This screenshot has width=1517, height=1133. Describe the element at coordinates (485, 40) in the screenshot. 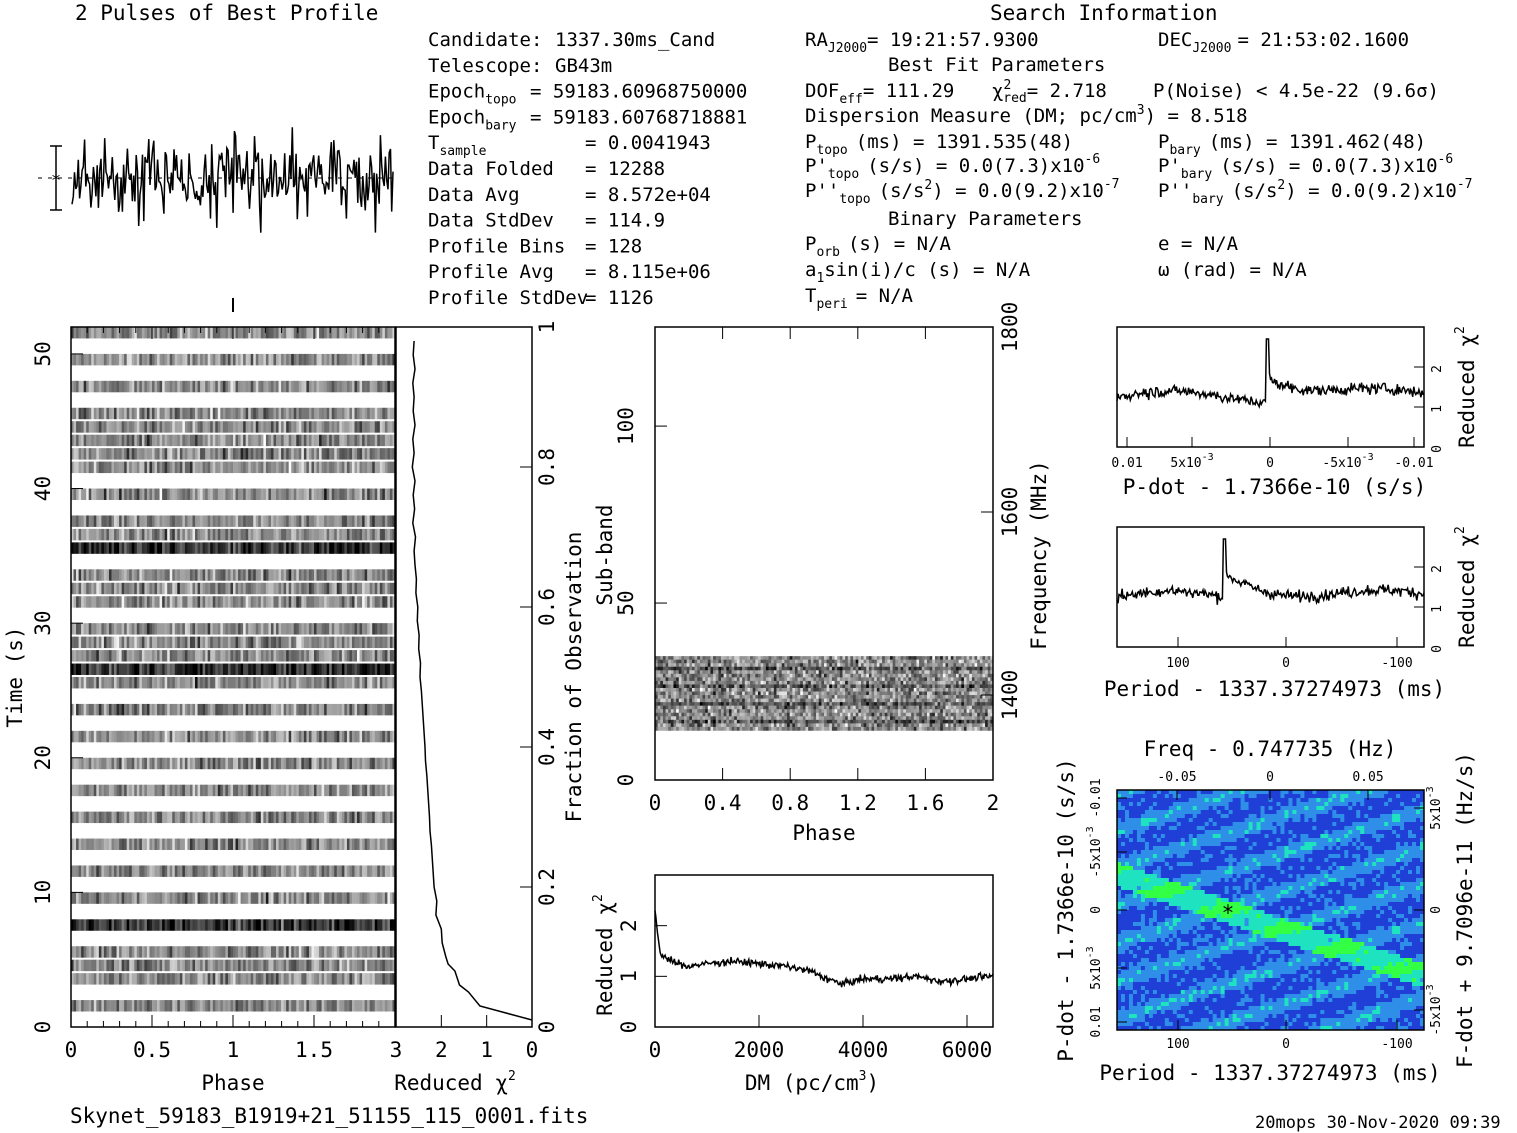

I see `info-left-label: Candidate:` at that location.